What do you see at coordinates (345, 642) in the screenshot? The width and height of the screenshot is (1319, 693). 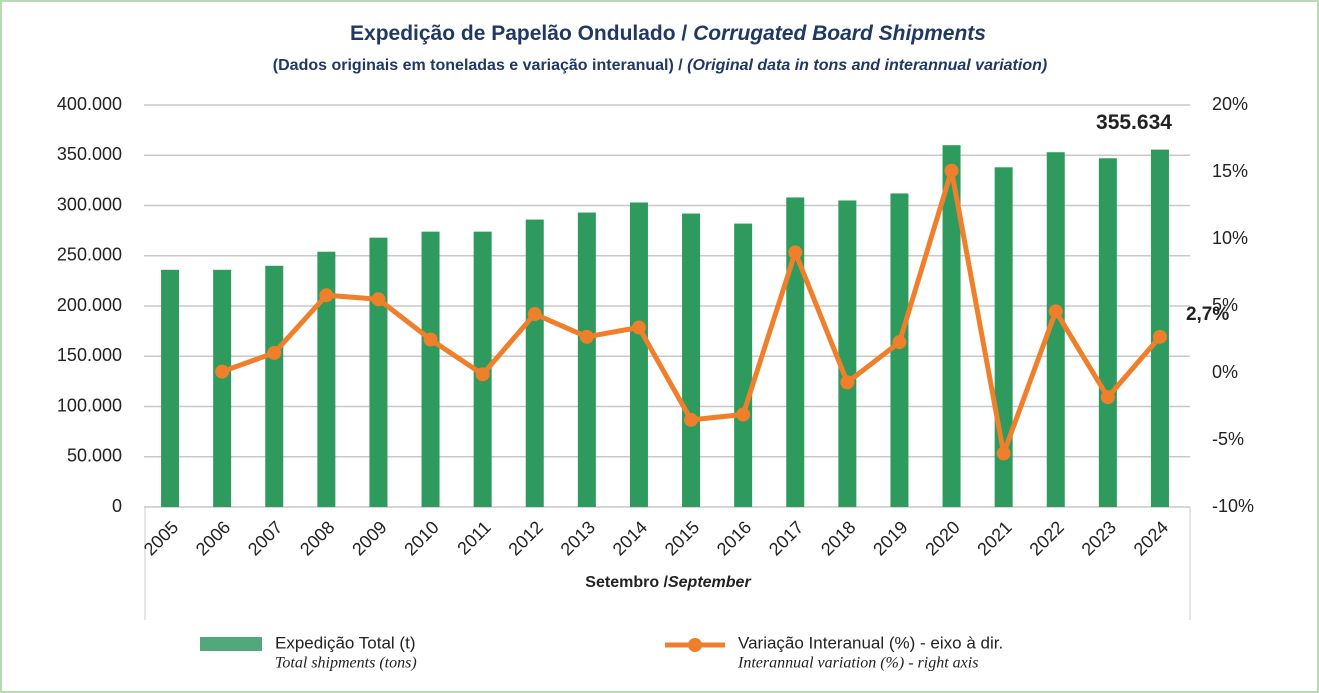 I see `legend-label: Expedição Total (t)` at bounding box center [345, 642].